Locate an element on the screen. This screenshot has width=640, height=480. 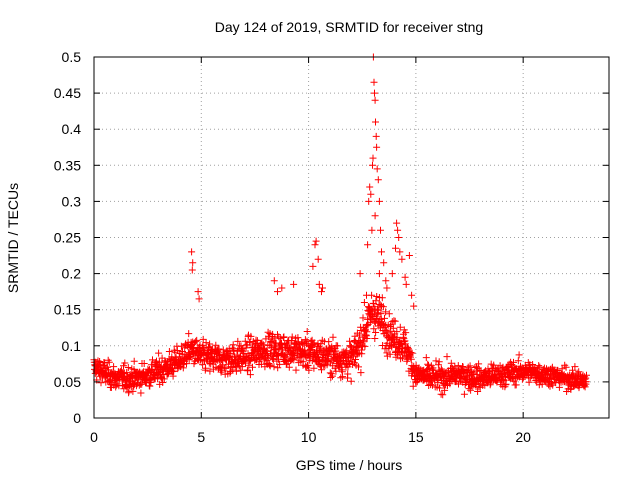
y-tick-label: 0.4 is located at coordinates (72, 129).